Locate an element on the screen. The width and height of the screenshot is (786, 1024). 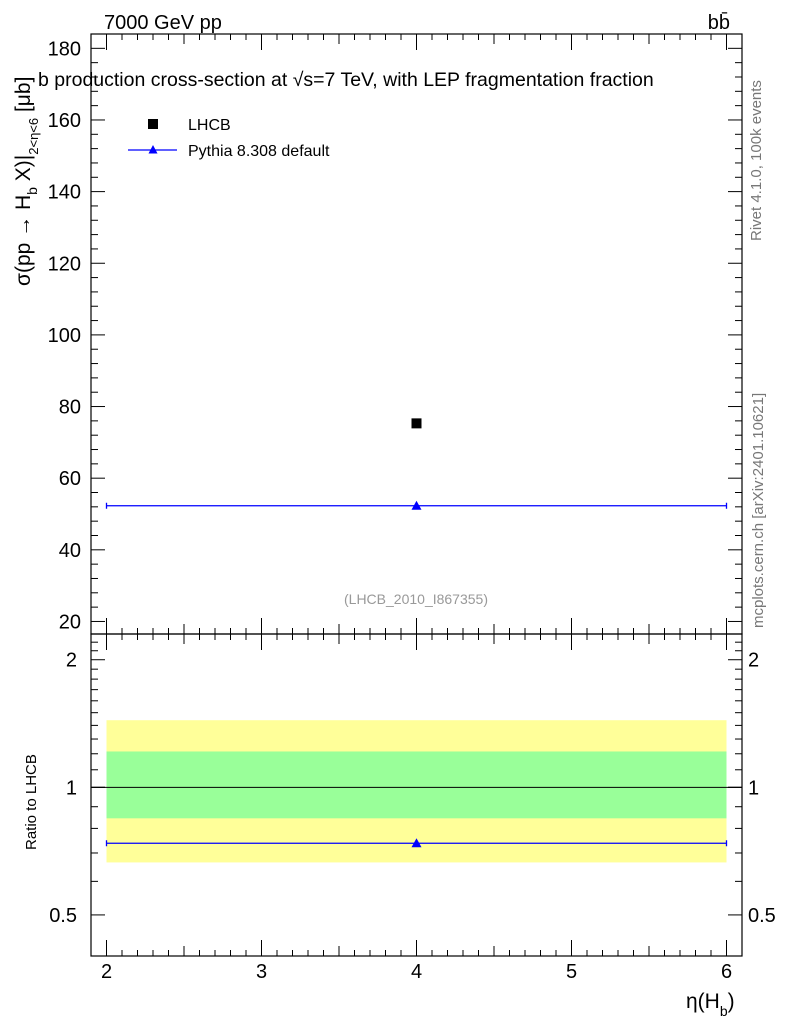
main-y-tick-label: 180 is located at coordinates (64, 49).